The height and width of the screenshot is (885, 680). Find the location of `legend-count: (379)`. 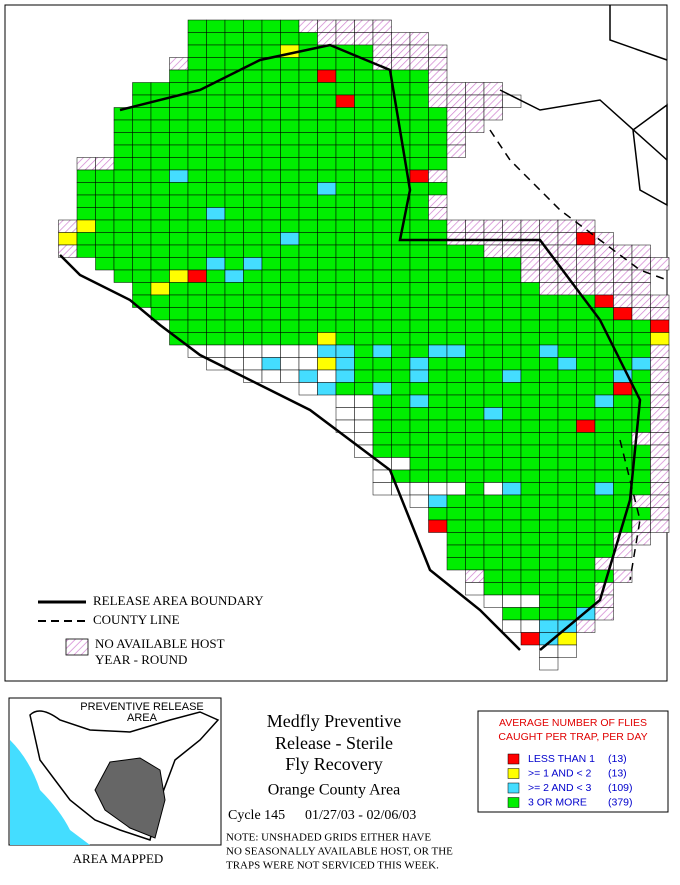

legend-count: (379) is located at coordinates (620, 802).